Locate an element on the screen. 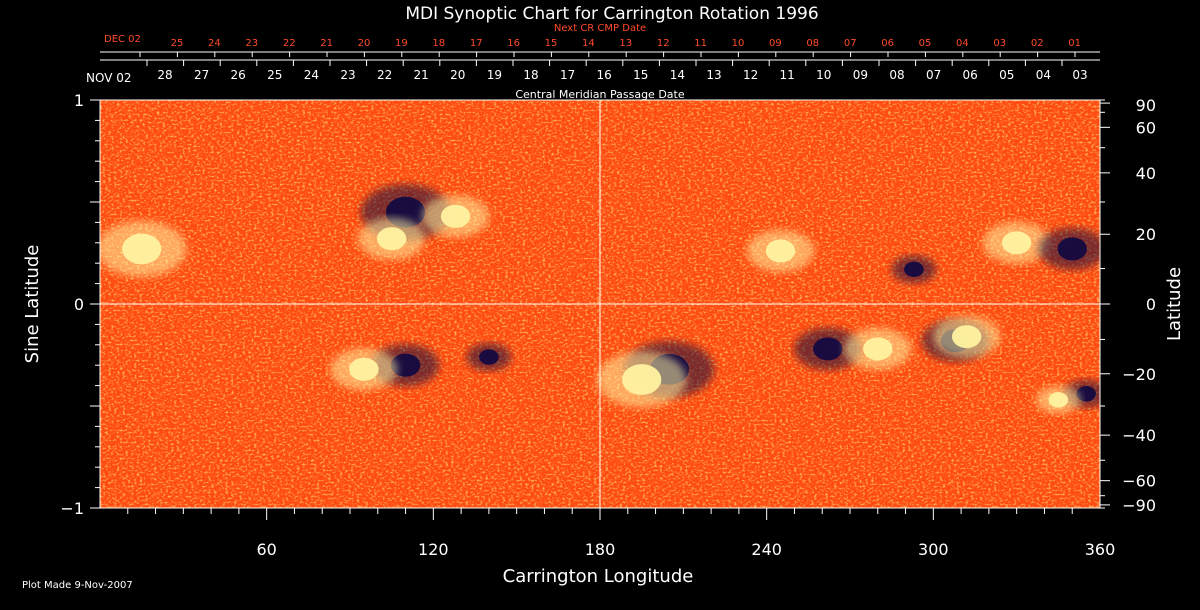  y-right-tick-label: −60 is located at coordinates (1139, 481).